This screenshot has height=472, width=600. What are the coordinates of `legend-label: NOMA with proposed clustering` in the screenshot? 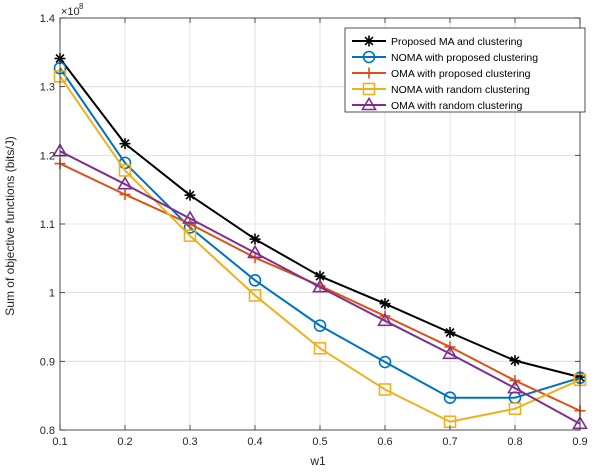 It's located at (464, 58).